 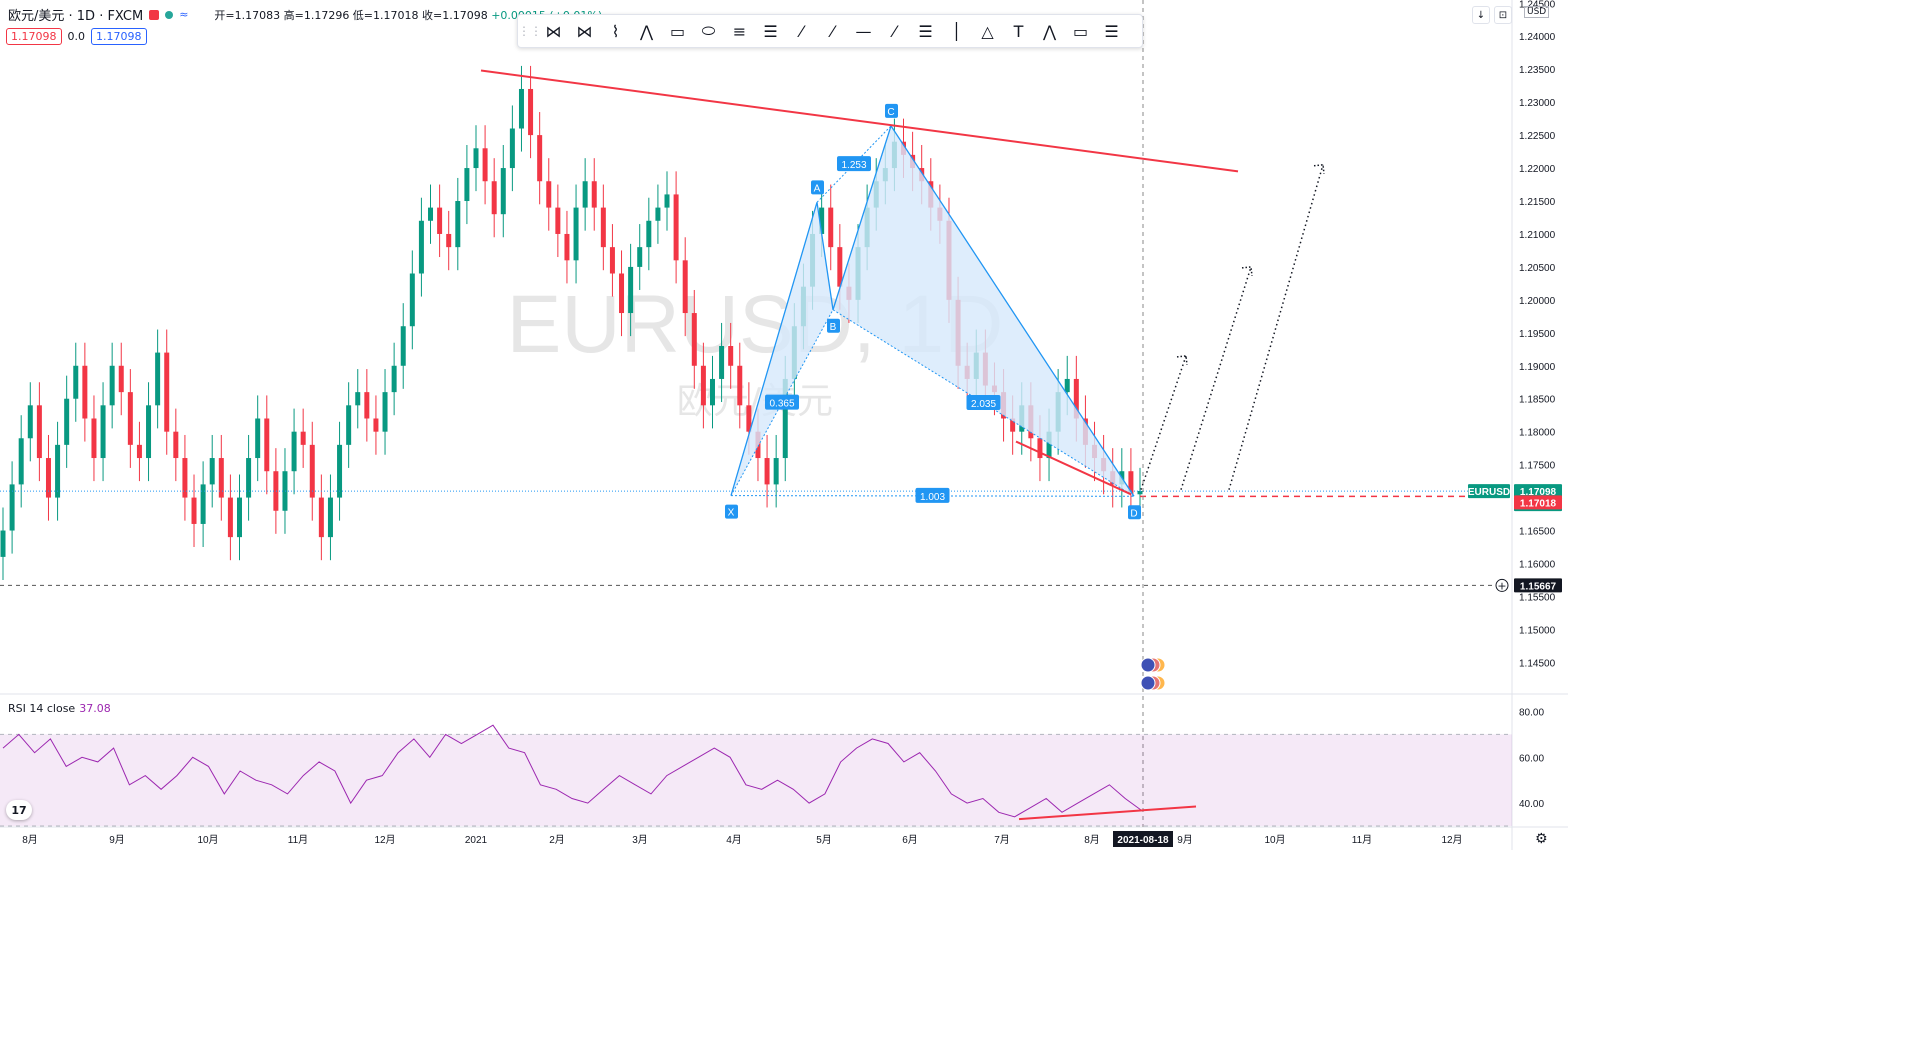 I want to click on x-tick-label: 9月, so click(x=117, y=840).